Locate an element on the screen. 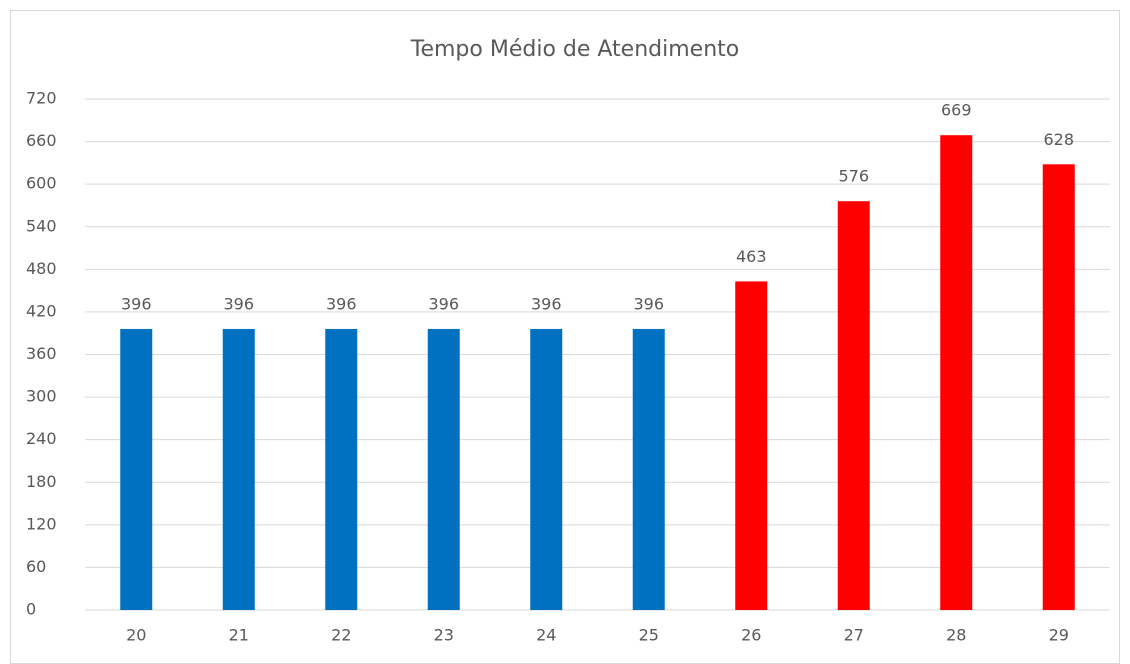  data-label: 576 is located at coordinates (853, 176).